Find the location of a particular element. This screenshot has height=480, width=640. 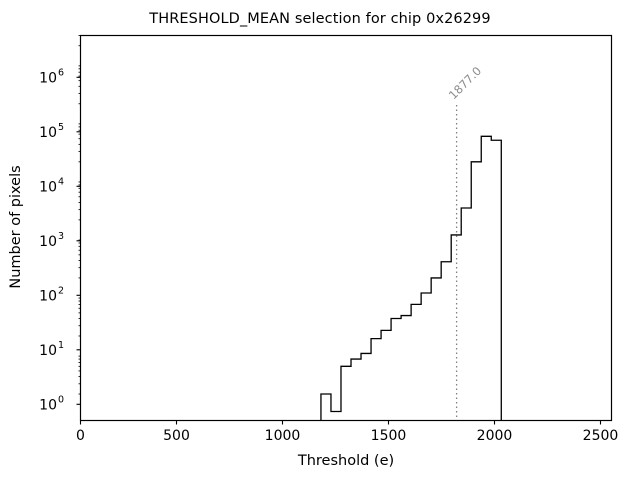

y-axis-minor-ticks is located at coordinates (79, 215).